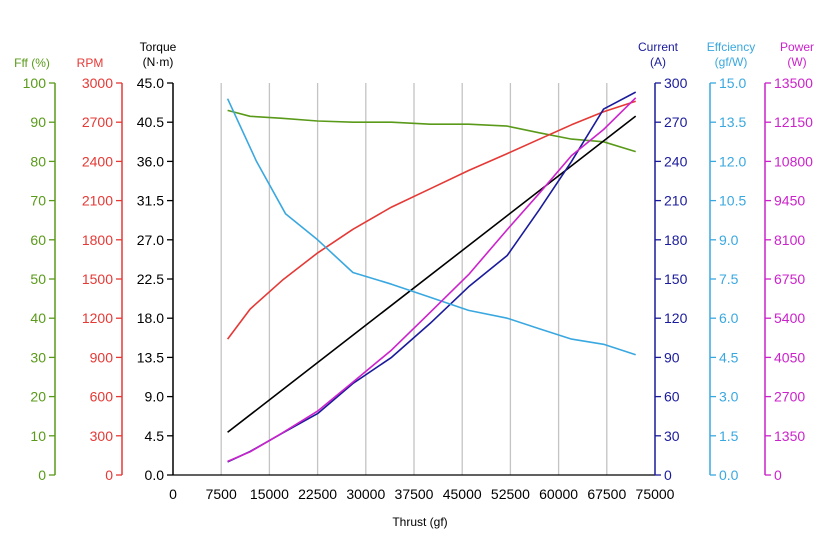  Describe the element at coordinates (729, 240) in the screenshot. I see `efficiency-tick-label: 9.0` at that location.